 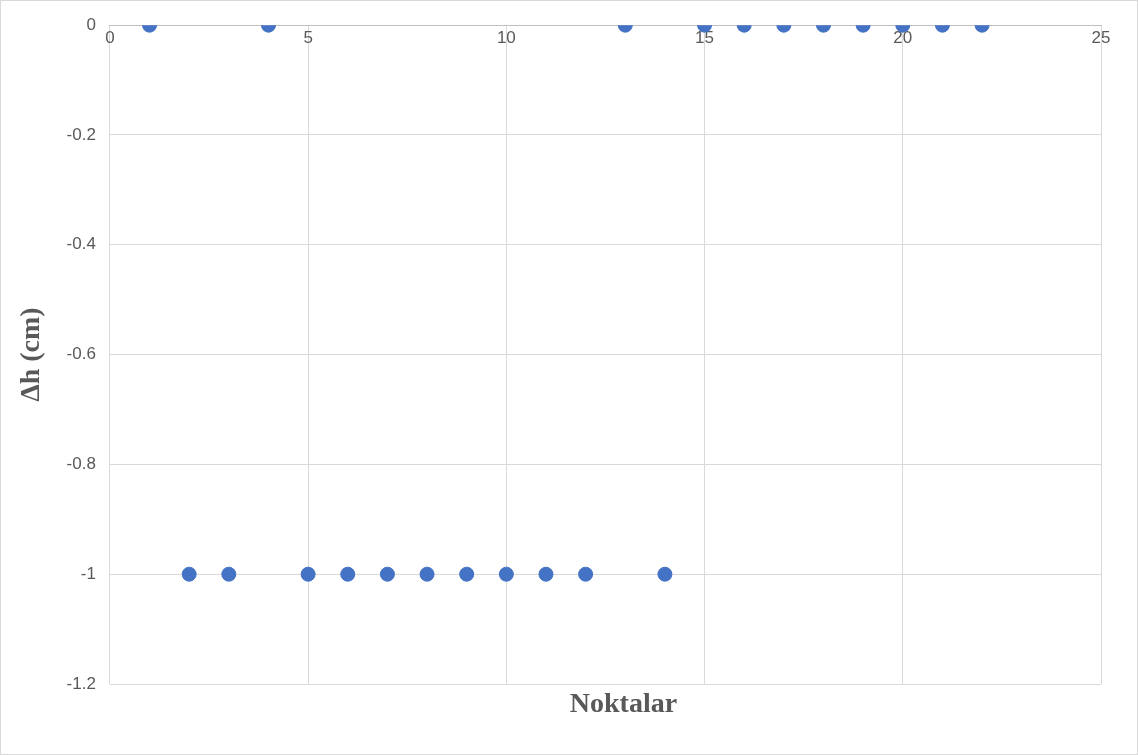 What do you see at coordinates (705, 38) in the screenshot?
I see `x-tick-label: 15` at bounding box center [705, 38].